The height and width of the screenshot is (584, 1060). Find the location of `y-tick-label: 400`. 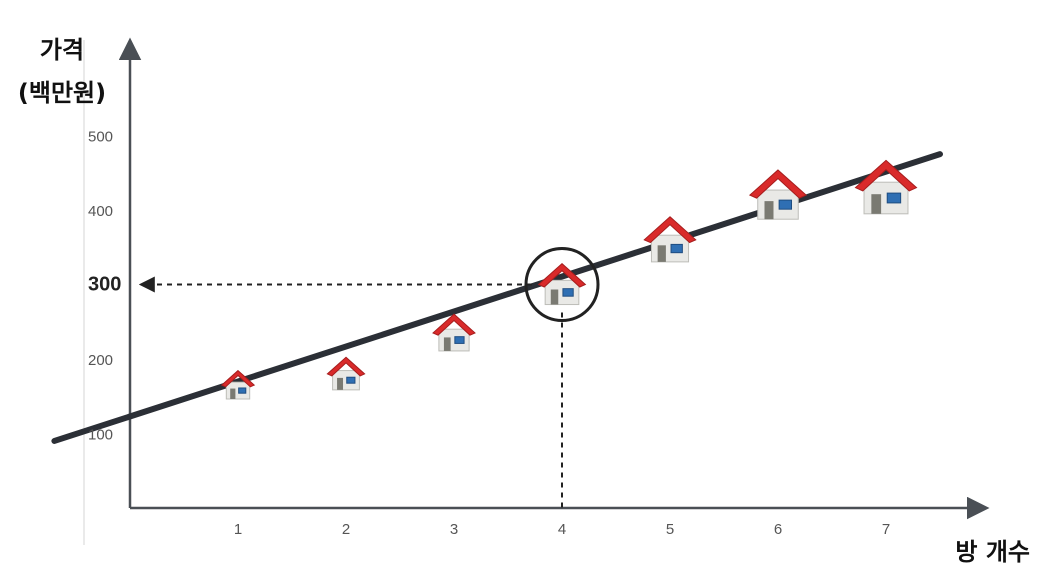

y-tick-label: 400 is located at coordinates (100, 211).